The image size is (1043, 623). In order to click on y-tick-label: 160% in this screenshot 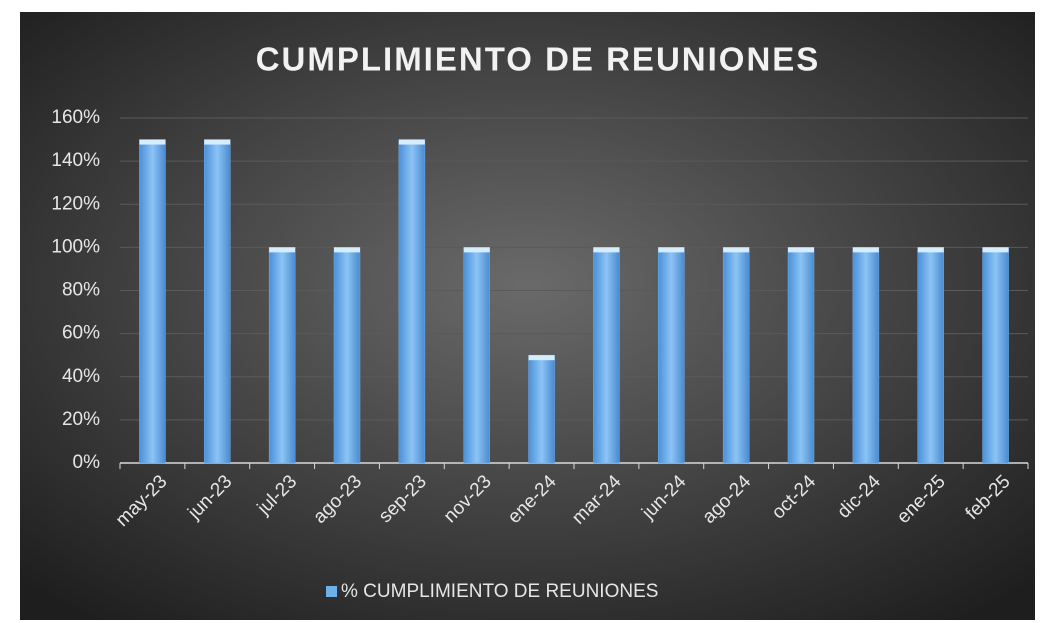, I will do `click(75, 117)`.